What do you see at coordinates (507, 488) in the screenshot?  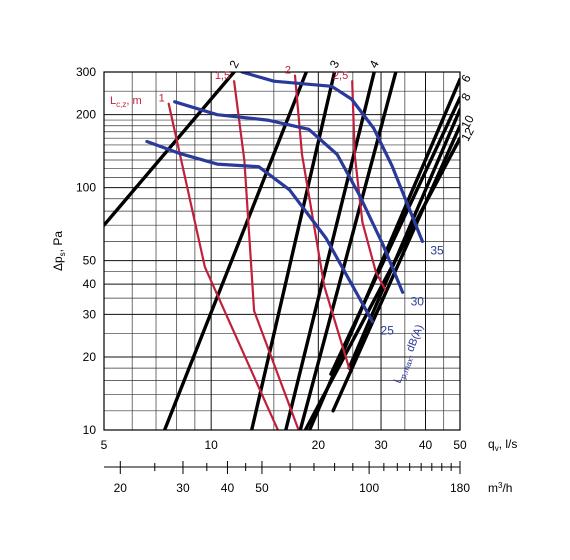 I see `secondary-axis-unit-rest: /h` at bounding box center [507, 488].